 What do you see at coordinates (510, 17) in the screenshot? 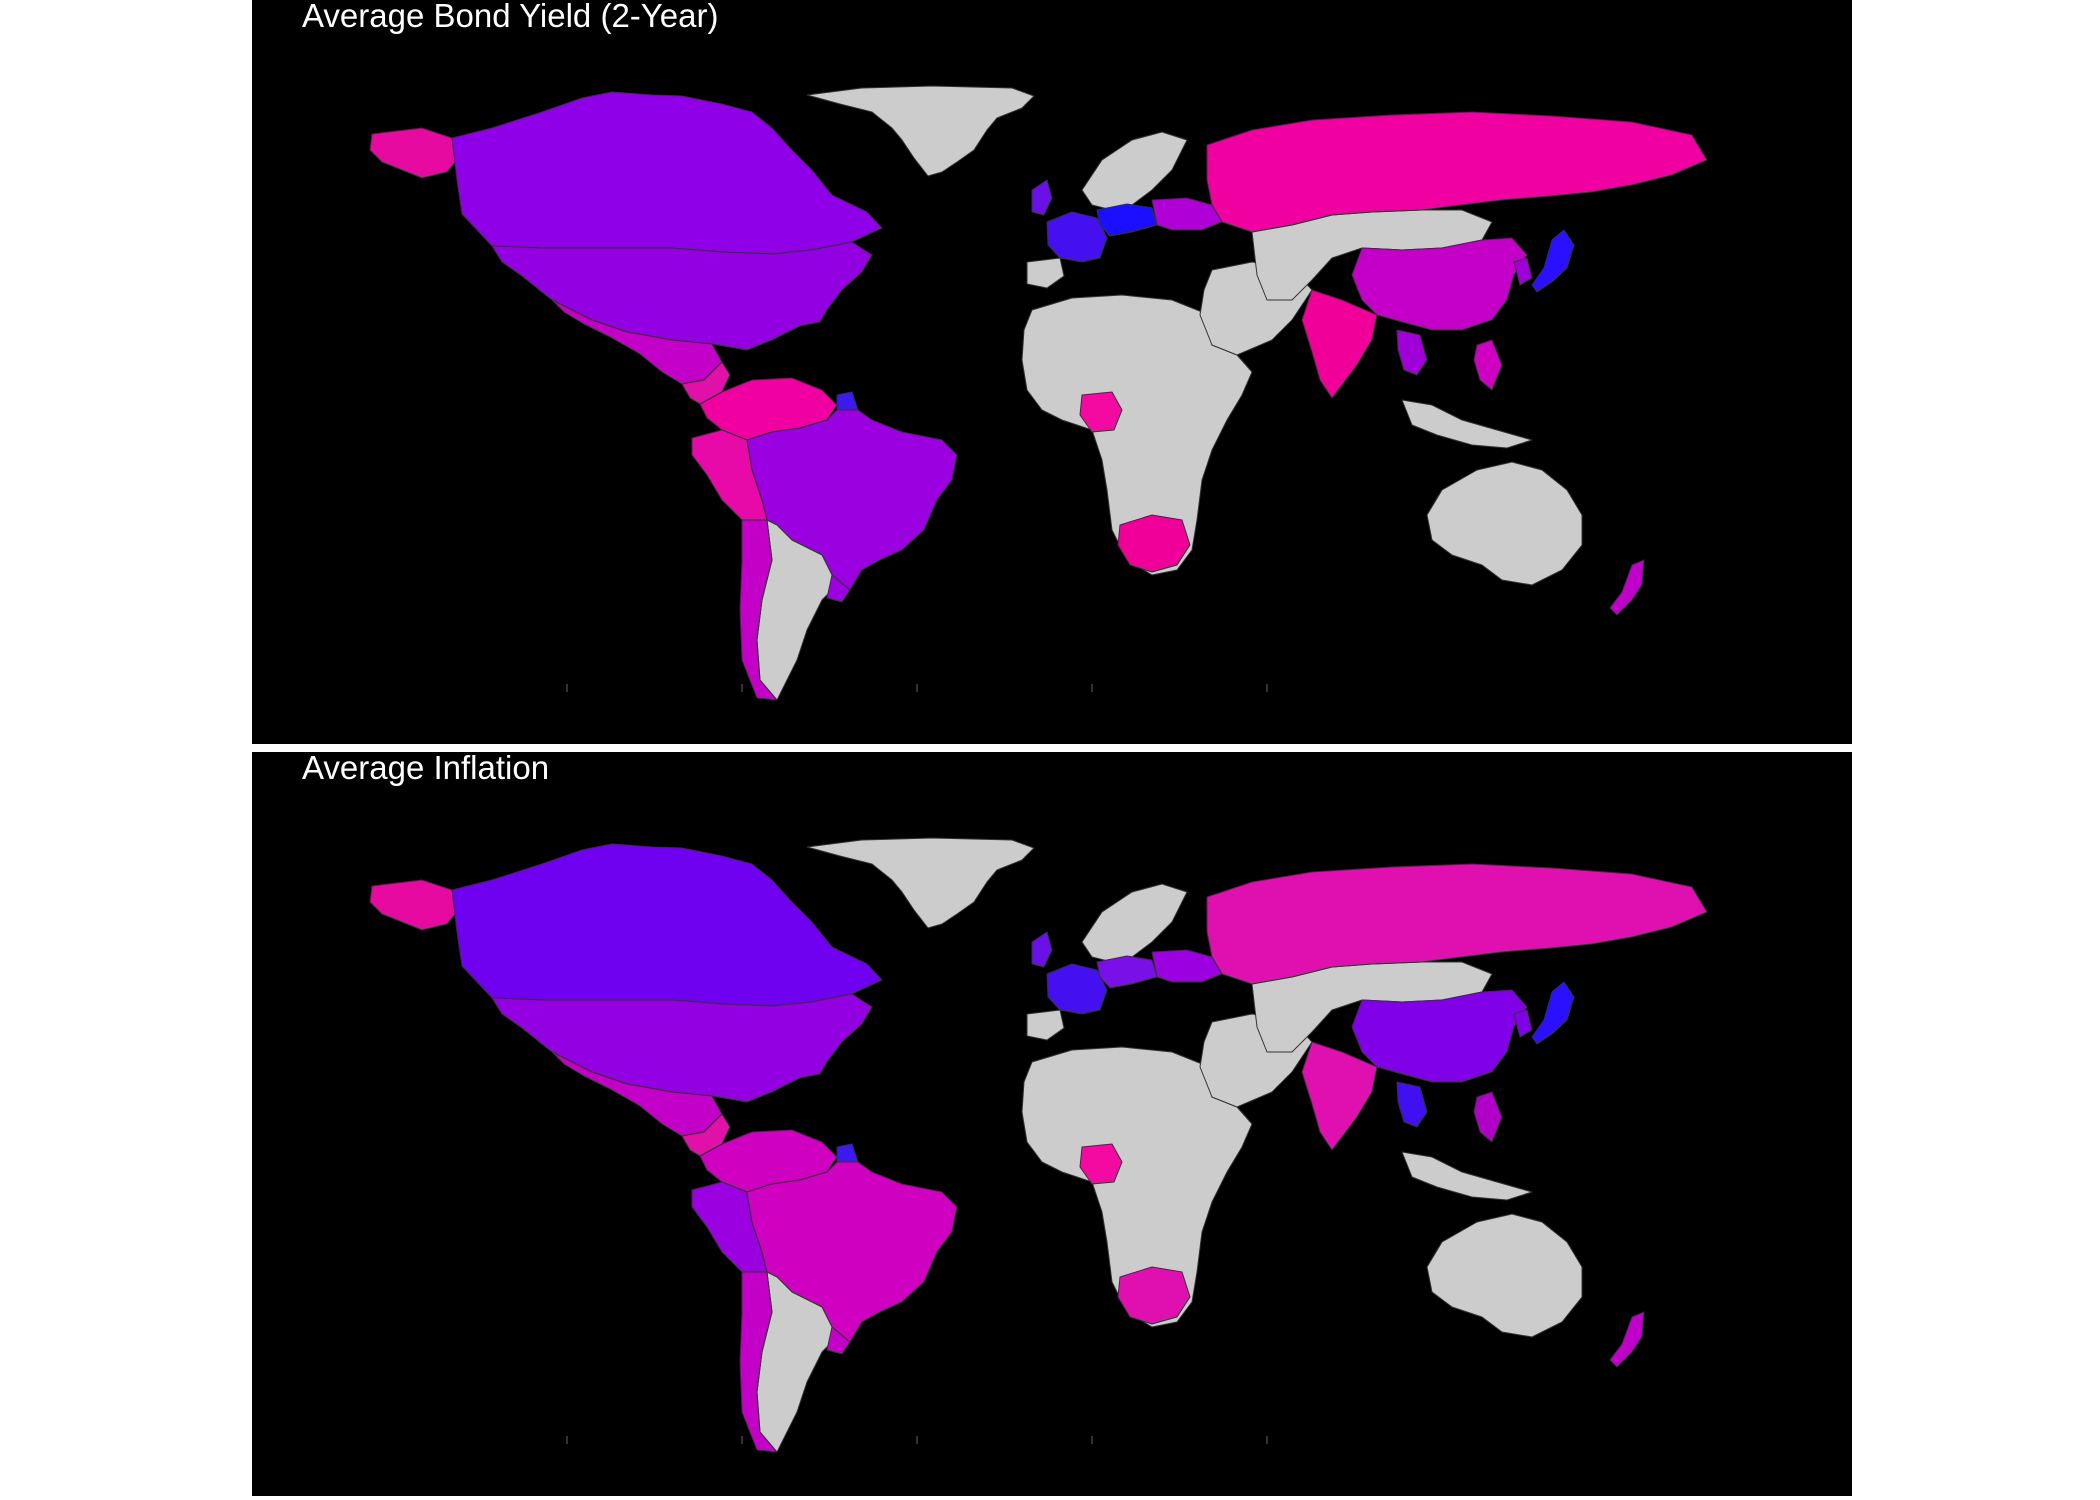
I see `bond-yield-map-title: Average Bond Yield (2-Year)` at bounding box center [510, 17].